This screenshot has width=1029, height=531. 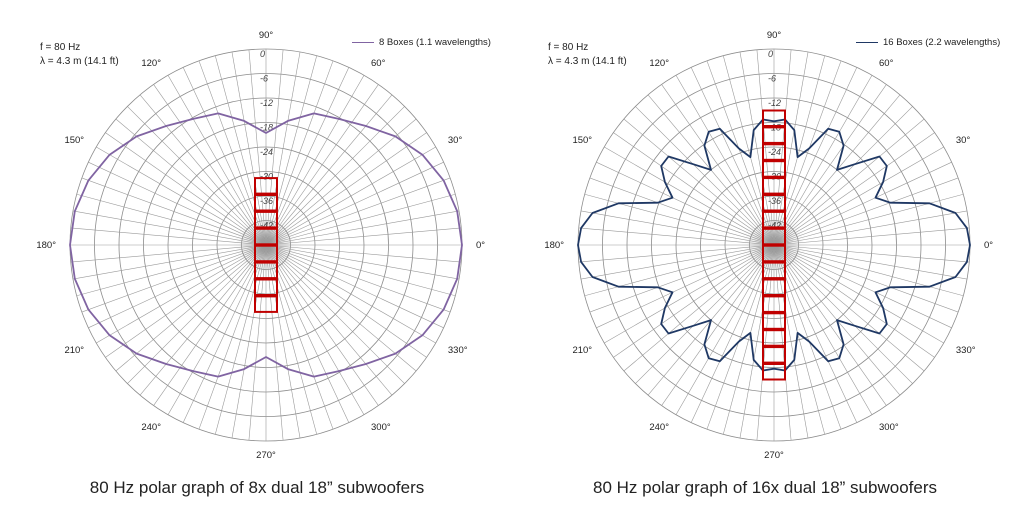 I want to click on angle-label: 60°, so click(x=886, y=63).